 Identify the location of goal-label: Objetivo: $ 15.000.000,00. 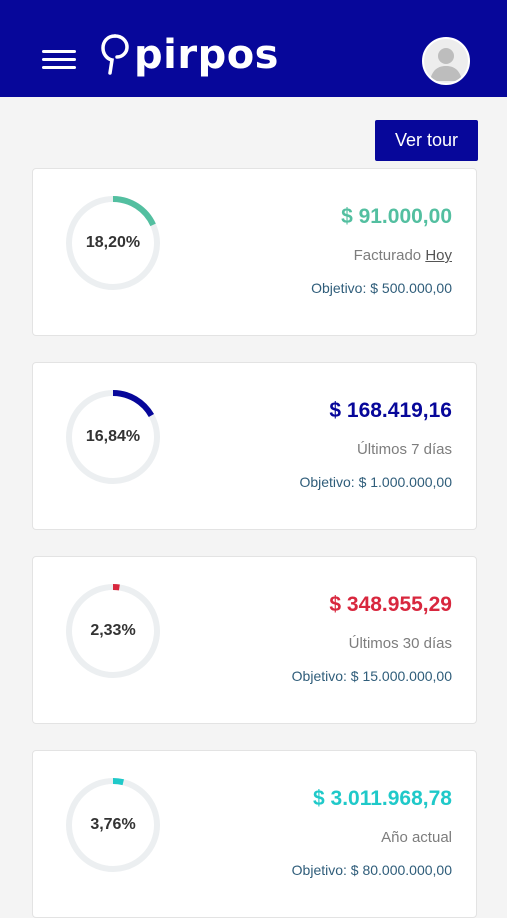
(371, 676).